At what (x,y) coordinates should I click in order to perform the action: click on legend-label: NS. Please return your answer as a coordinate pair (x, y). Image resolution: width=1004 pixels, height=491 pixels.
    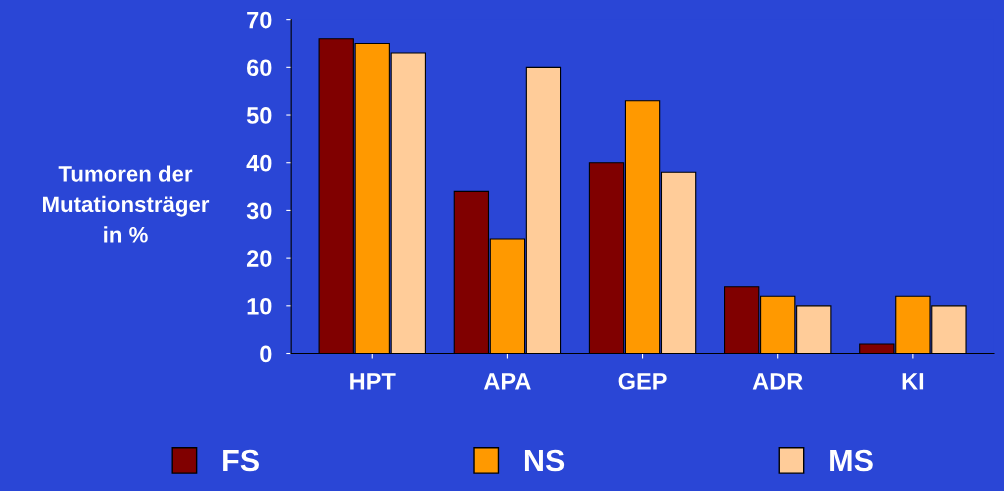
    Looking at the image, I should click on (544, 460).